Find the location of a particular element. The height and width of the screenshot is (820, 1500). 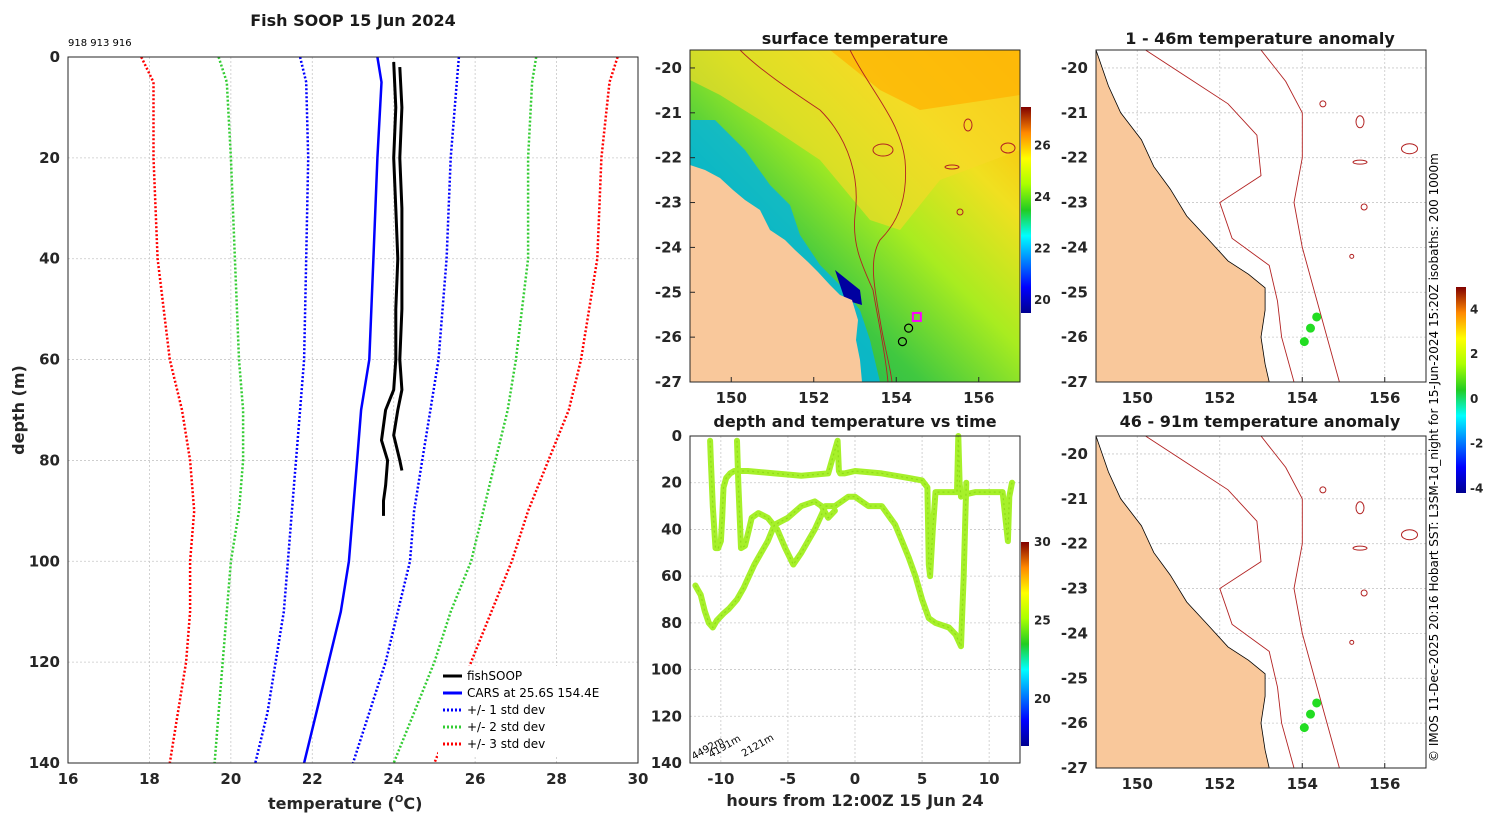

x-tick-label: 0 is located at coordinates (855, 779).